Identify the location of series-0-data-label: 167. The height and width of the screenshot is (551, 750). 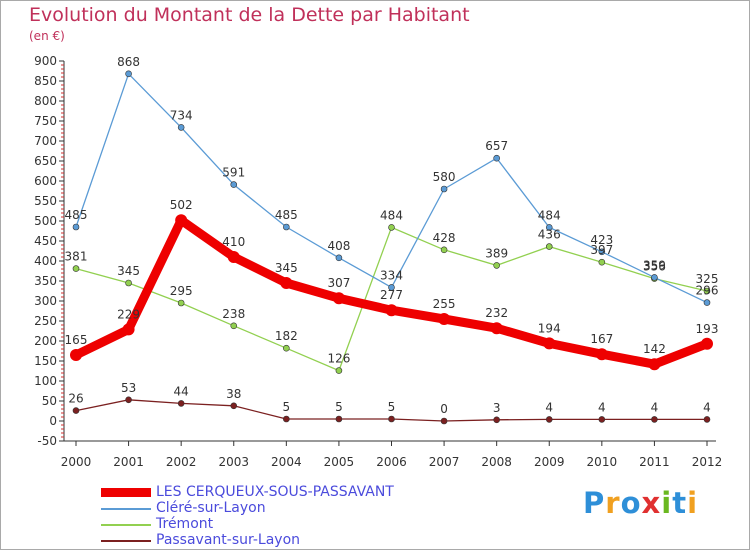
(601, 339).